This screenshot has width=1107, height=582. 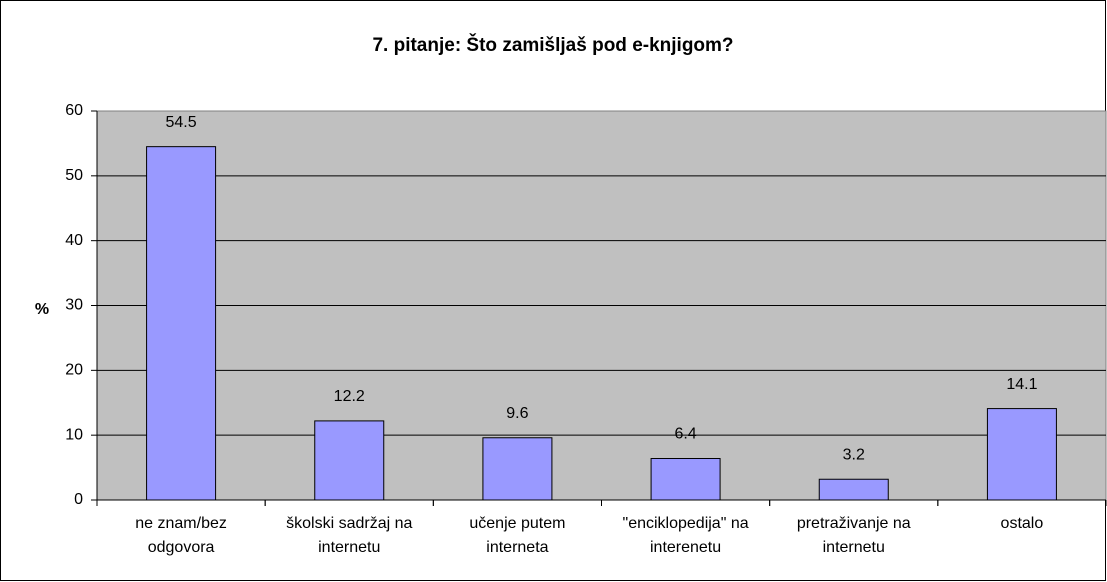 I want to click on data-label: 6.4, so click(x=685, y=434).